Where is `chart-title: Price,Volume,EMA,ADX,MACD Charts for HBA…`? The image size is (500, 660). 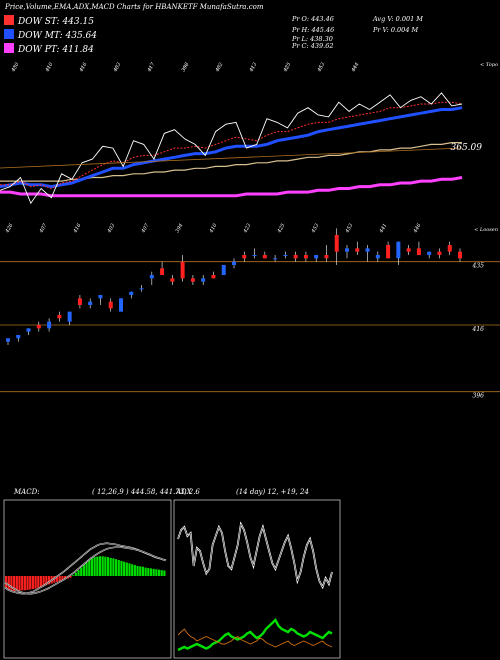 chart-title: Price,Volume,EMA,ADX,MACD Charts for HBA… is located at coordinates (134, 7).